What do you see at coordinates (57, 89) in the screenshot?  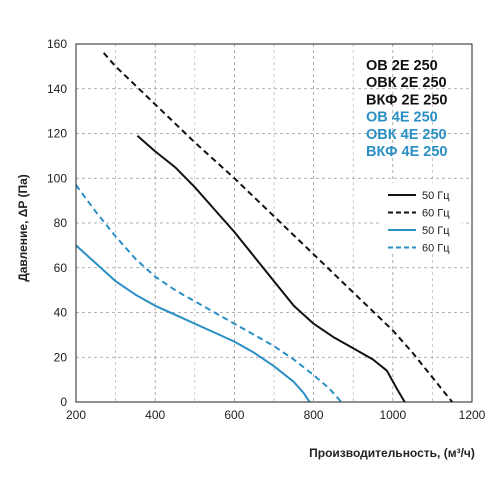 I see `y-tick-label: 140` at bounding box center [57, 89].